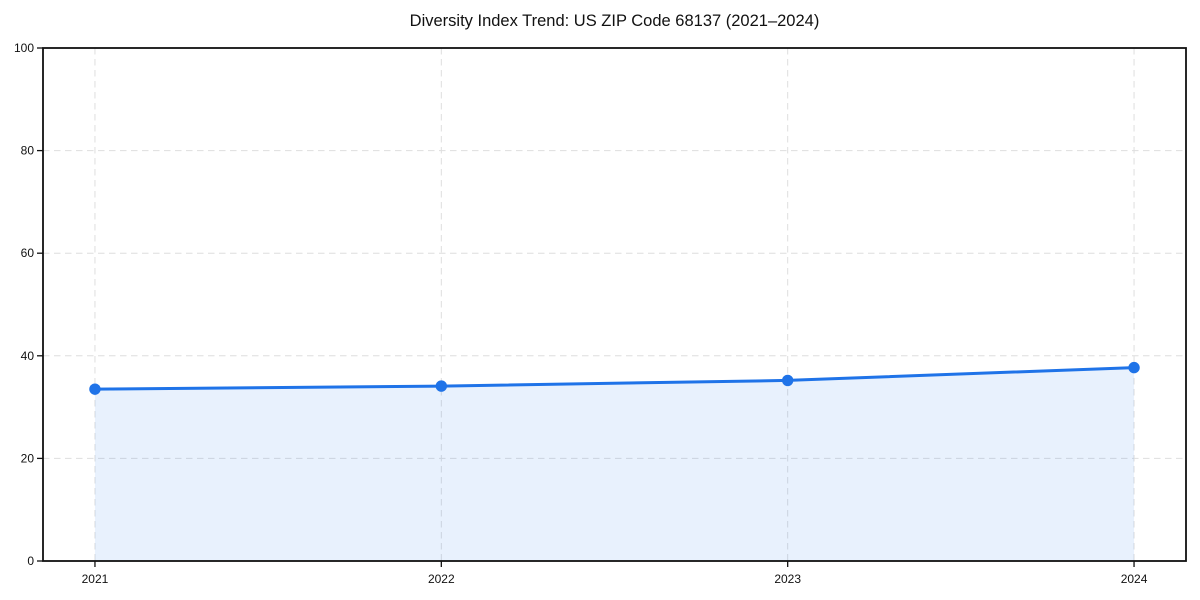 This screenshot has height=600, width=1200. I want to click on y-tick-label-80: 80, so click(28, 151).